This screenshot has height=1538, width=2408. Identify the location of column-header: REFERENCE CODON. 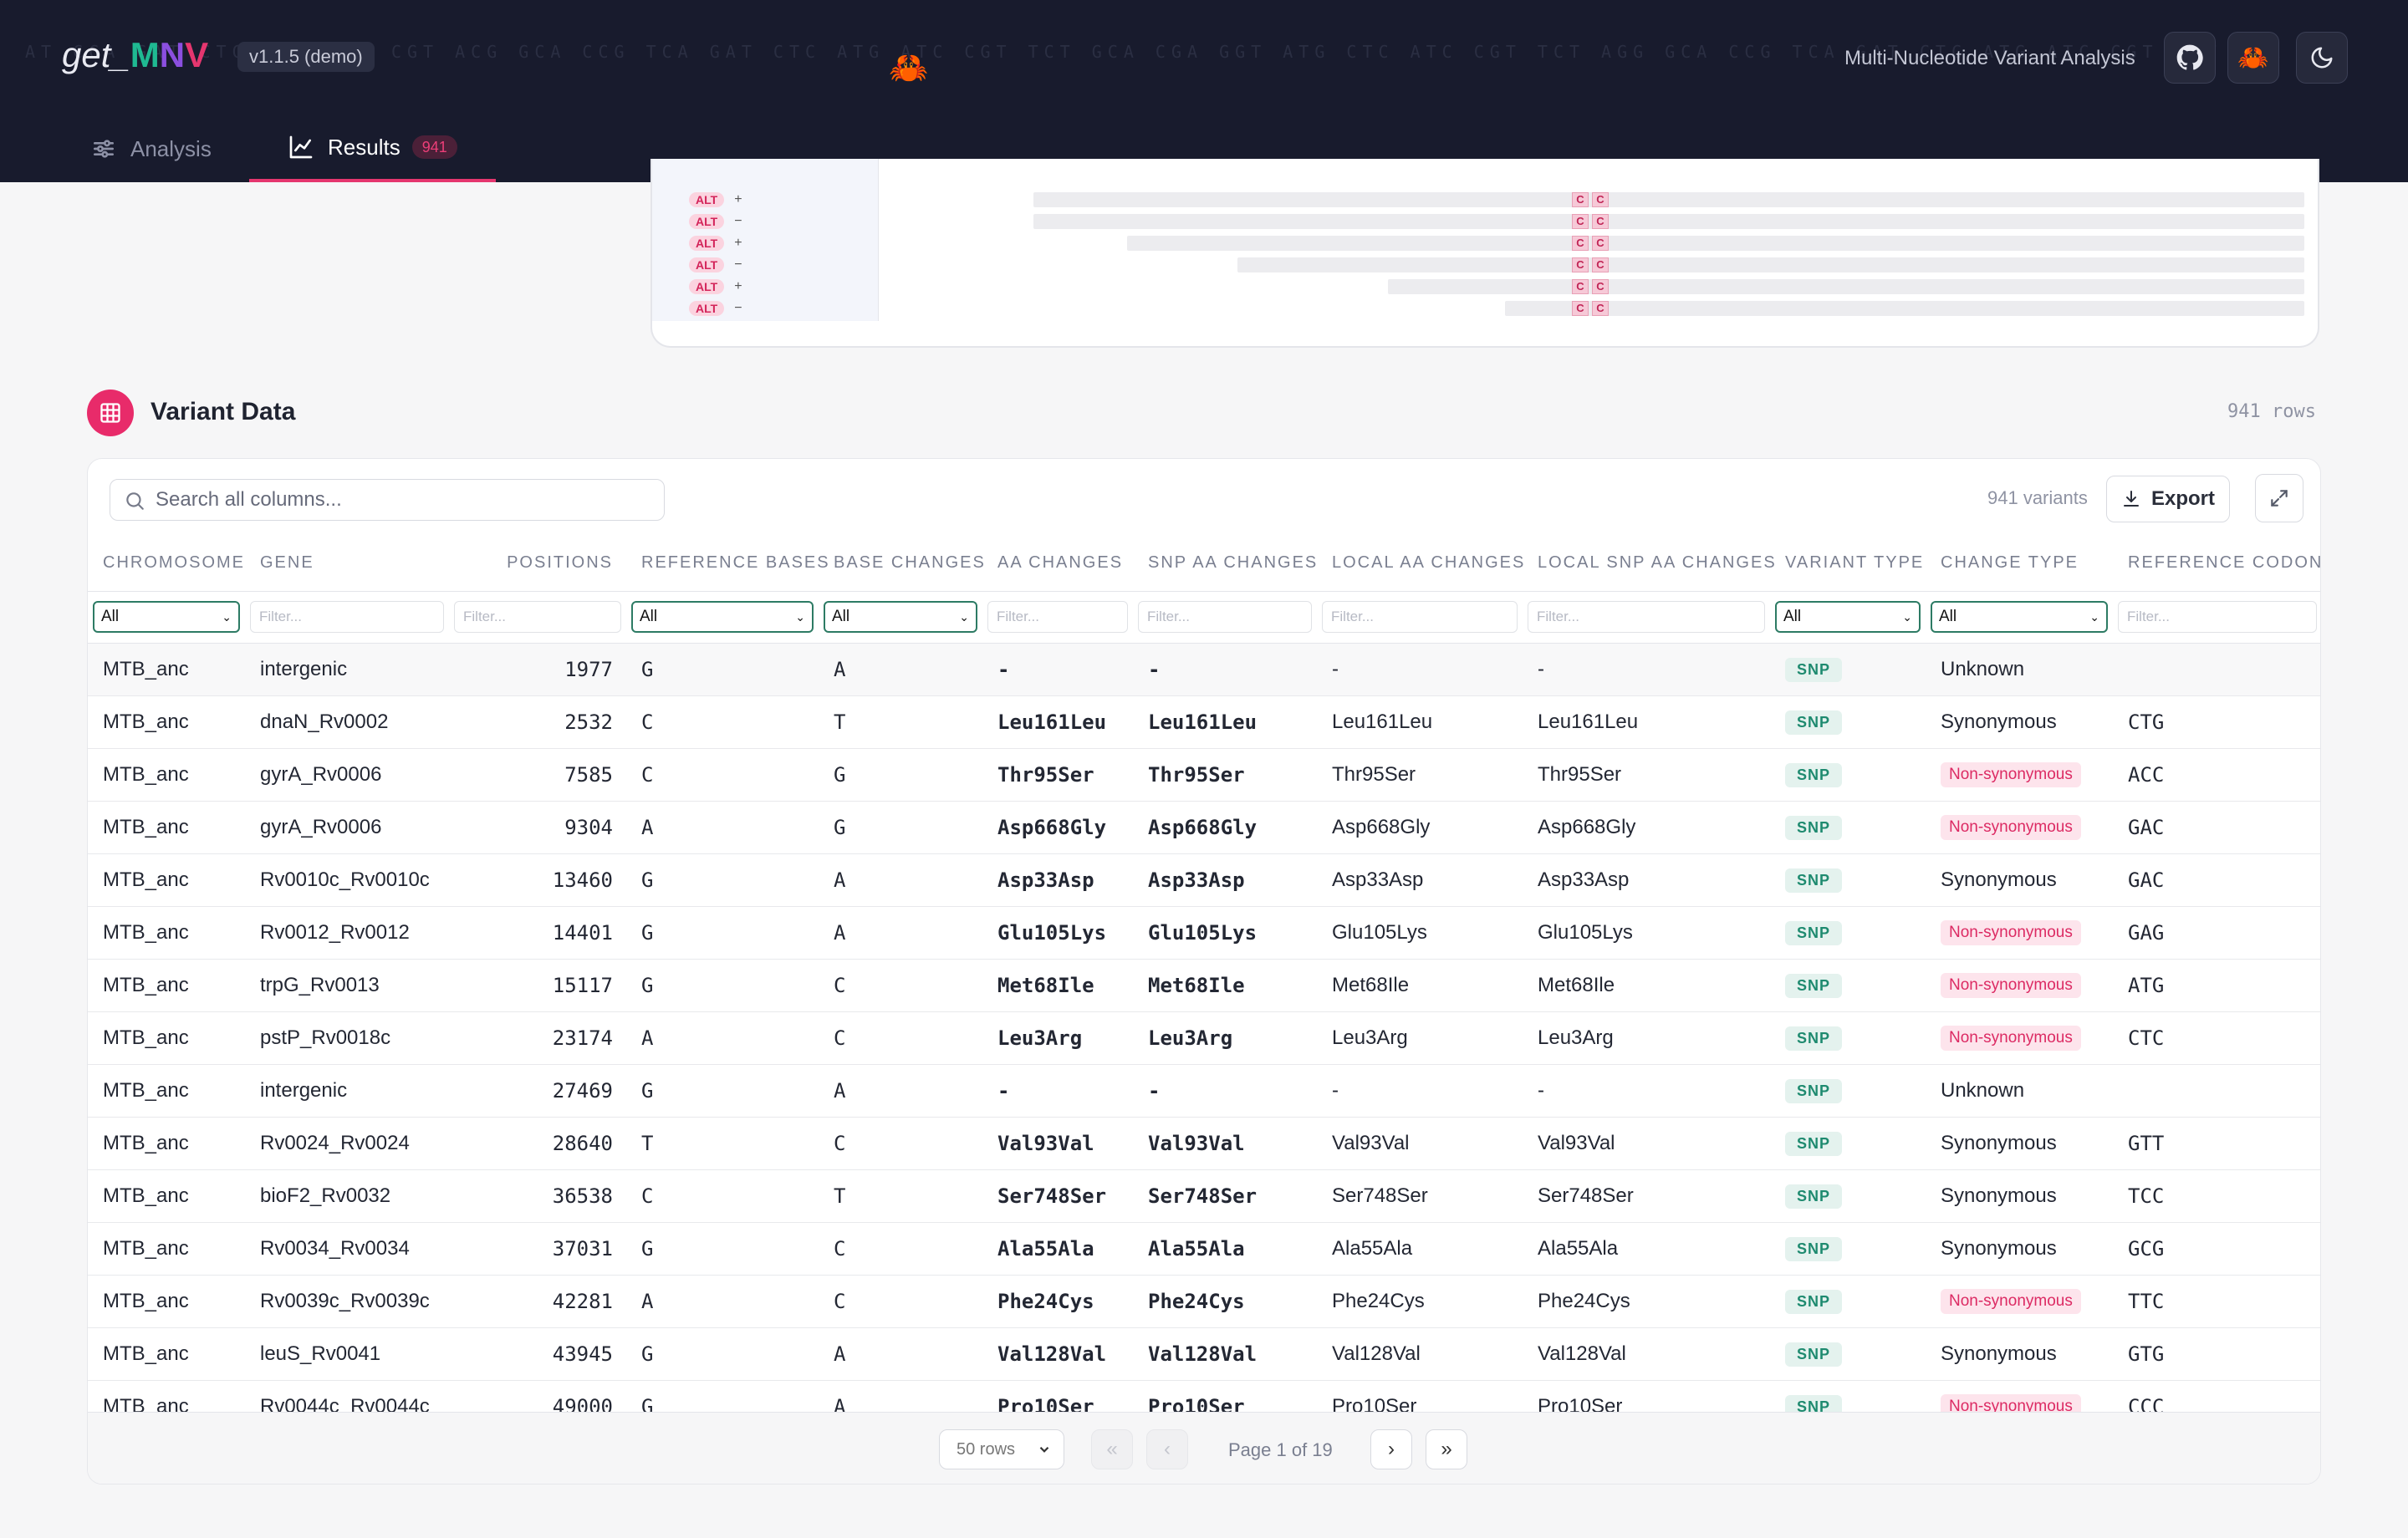
(2217, 564).